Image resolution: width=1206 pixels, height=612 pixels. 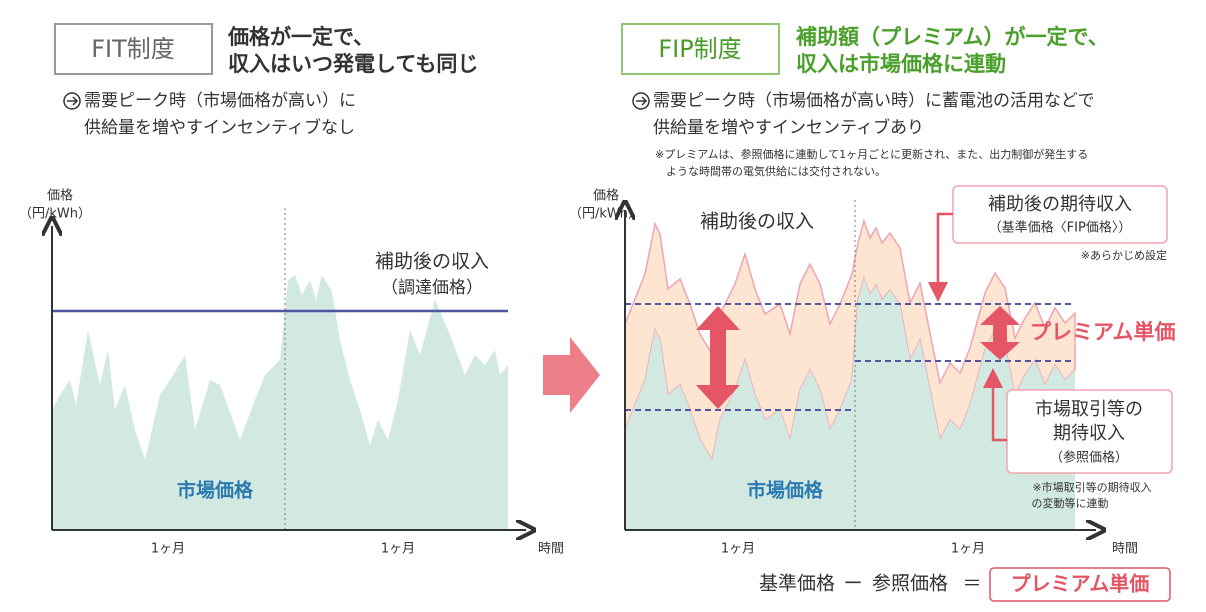 What do you see at coordinates (971, 584) in the screenshot?
I see `formula-operator: ＝` at bounding box center [971, 584].